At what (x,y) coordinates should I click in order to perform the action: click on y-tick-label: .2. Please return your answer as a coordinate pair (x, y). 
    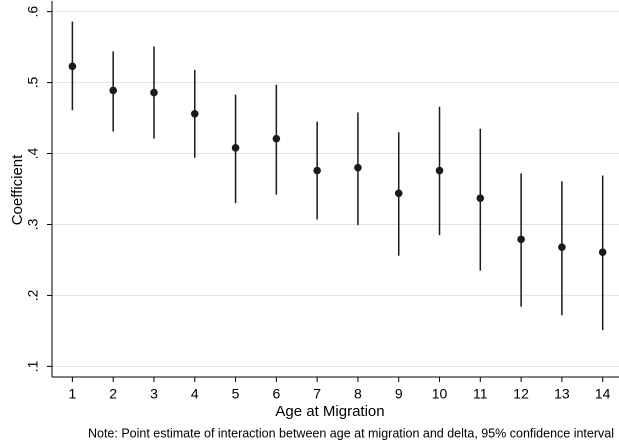
    Looking at the image, I should click on (33, 295).